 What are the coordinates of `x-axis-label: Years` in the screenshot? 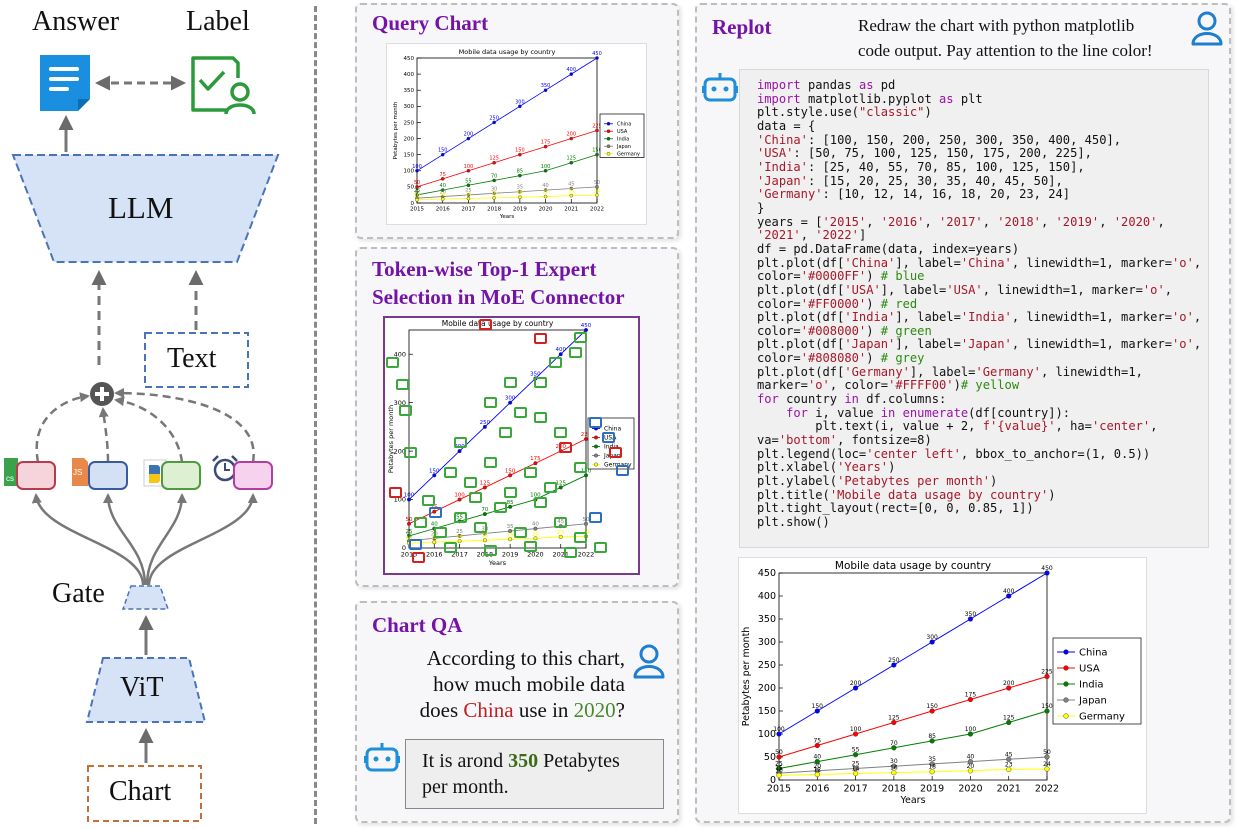 It's located at (507, 217).